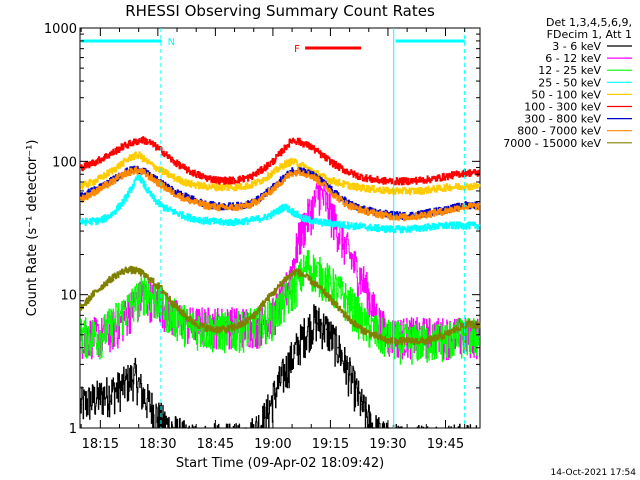 This screenshot has height=480, width=640. Describe the element at coordinates (280, 173) in the screenshot. I see `series-line-50-100-kev` at that location.